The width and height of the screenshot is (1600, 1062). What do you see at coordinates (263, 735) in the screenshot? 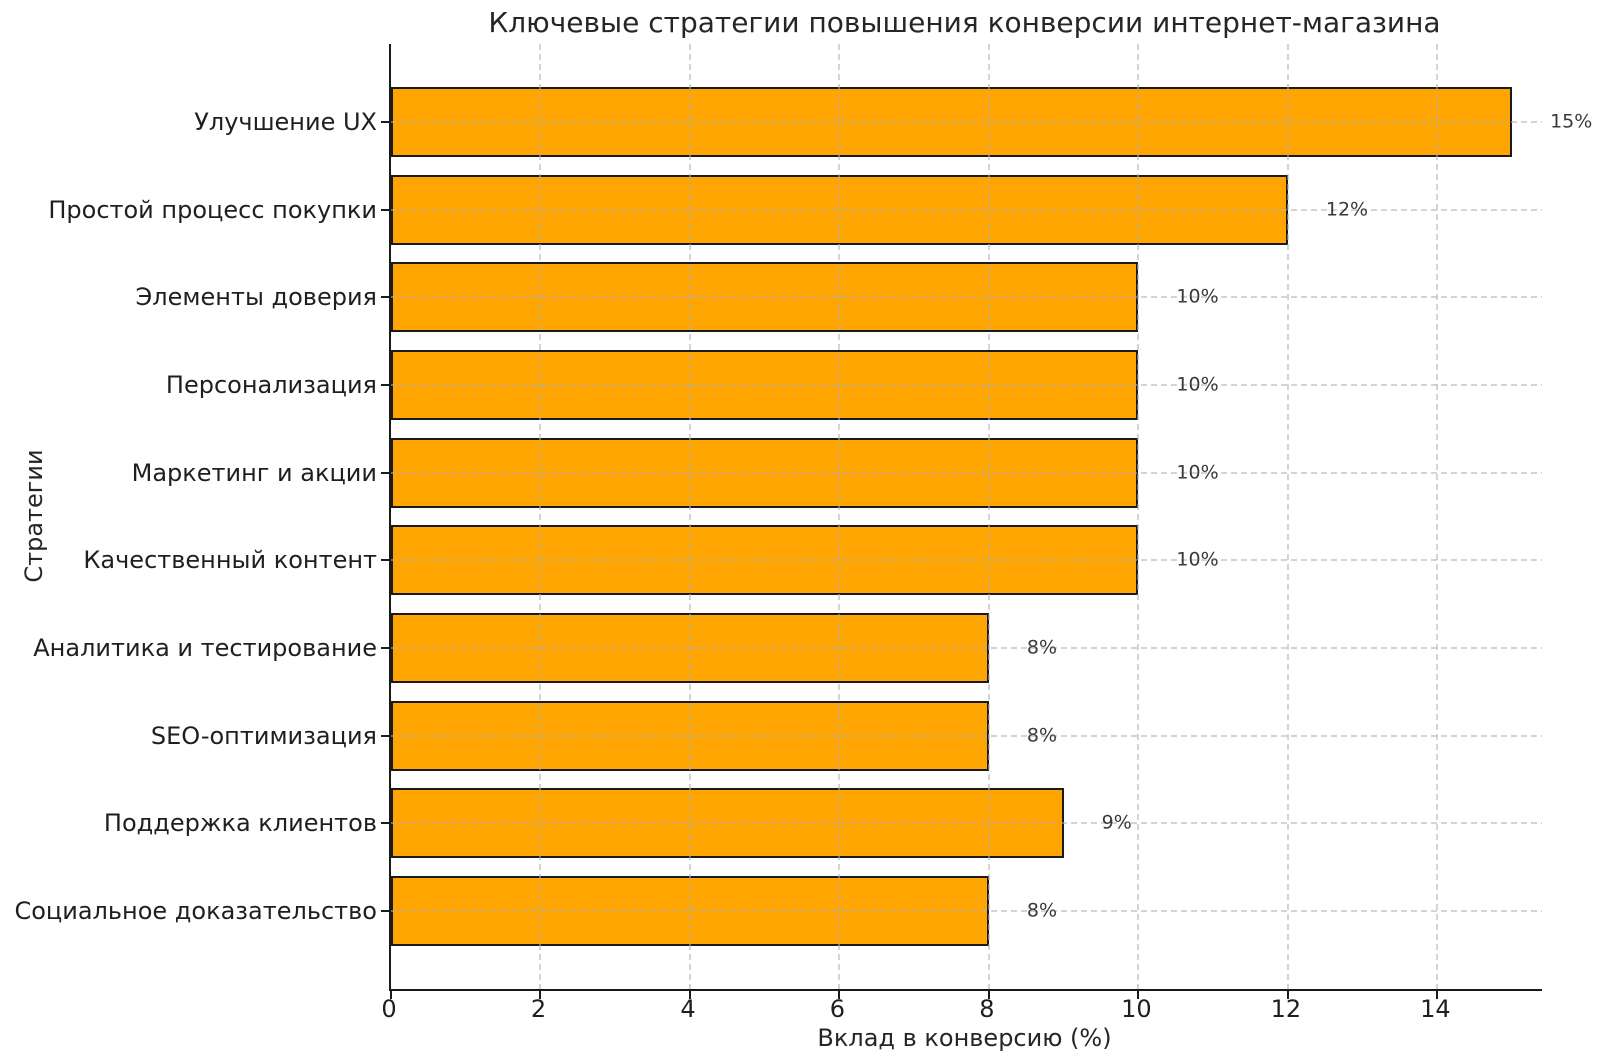
I see `category-label: SEO-оптимизация` at bounding box center [263, 735].